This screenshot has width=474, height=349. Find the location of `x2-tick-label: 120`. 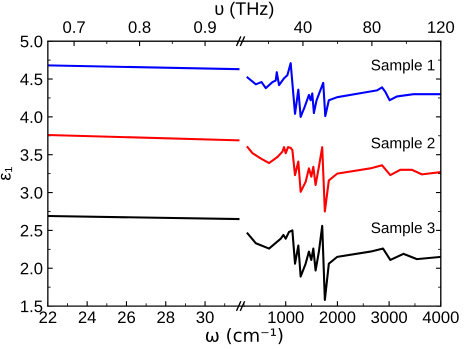

x2-tick-label: 120 is located at coordinates (441, 27).